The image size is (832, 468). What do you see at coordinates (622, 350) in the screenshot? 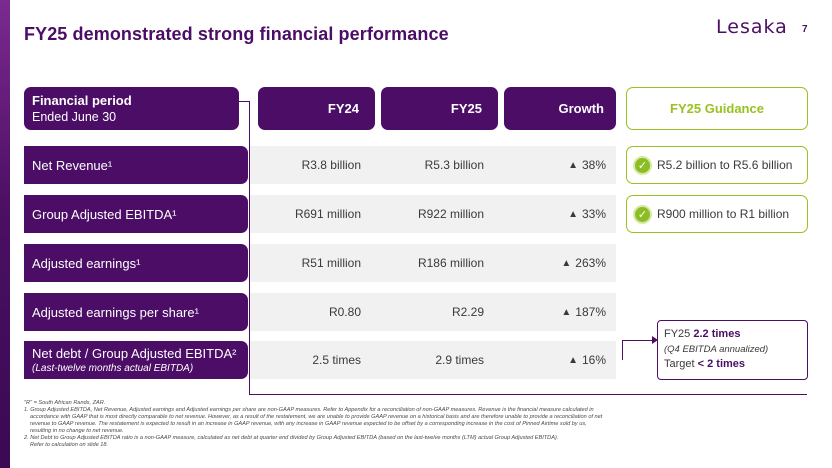
I see `arrow-connector-vertical` at bounding box center [622, 350].